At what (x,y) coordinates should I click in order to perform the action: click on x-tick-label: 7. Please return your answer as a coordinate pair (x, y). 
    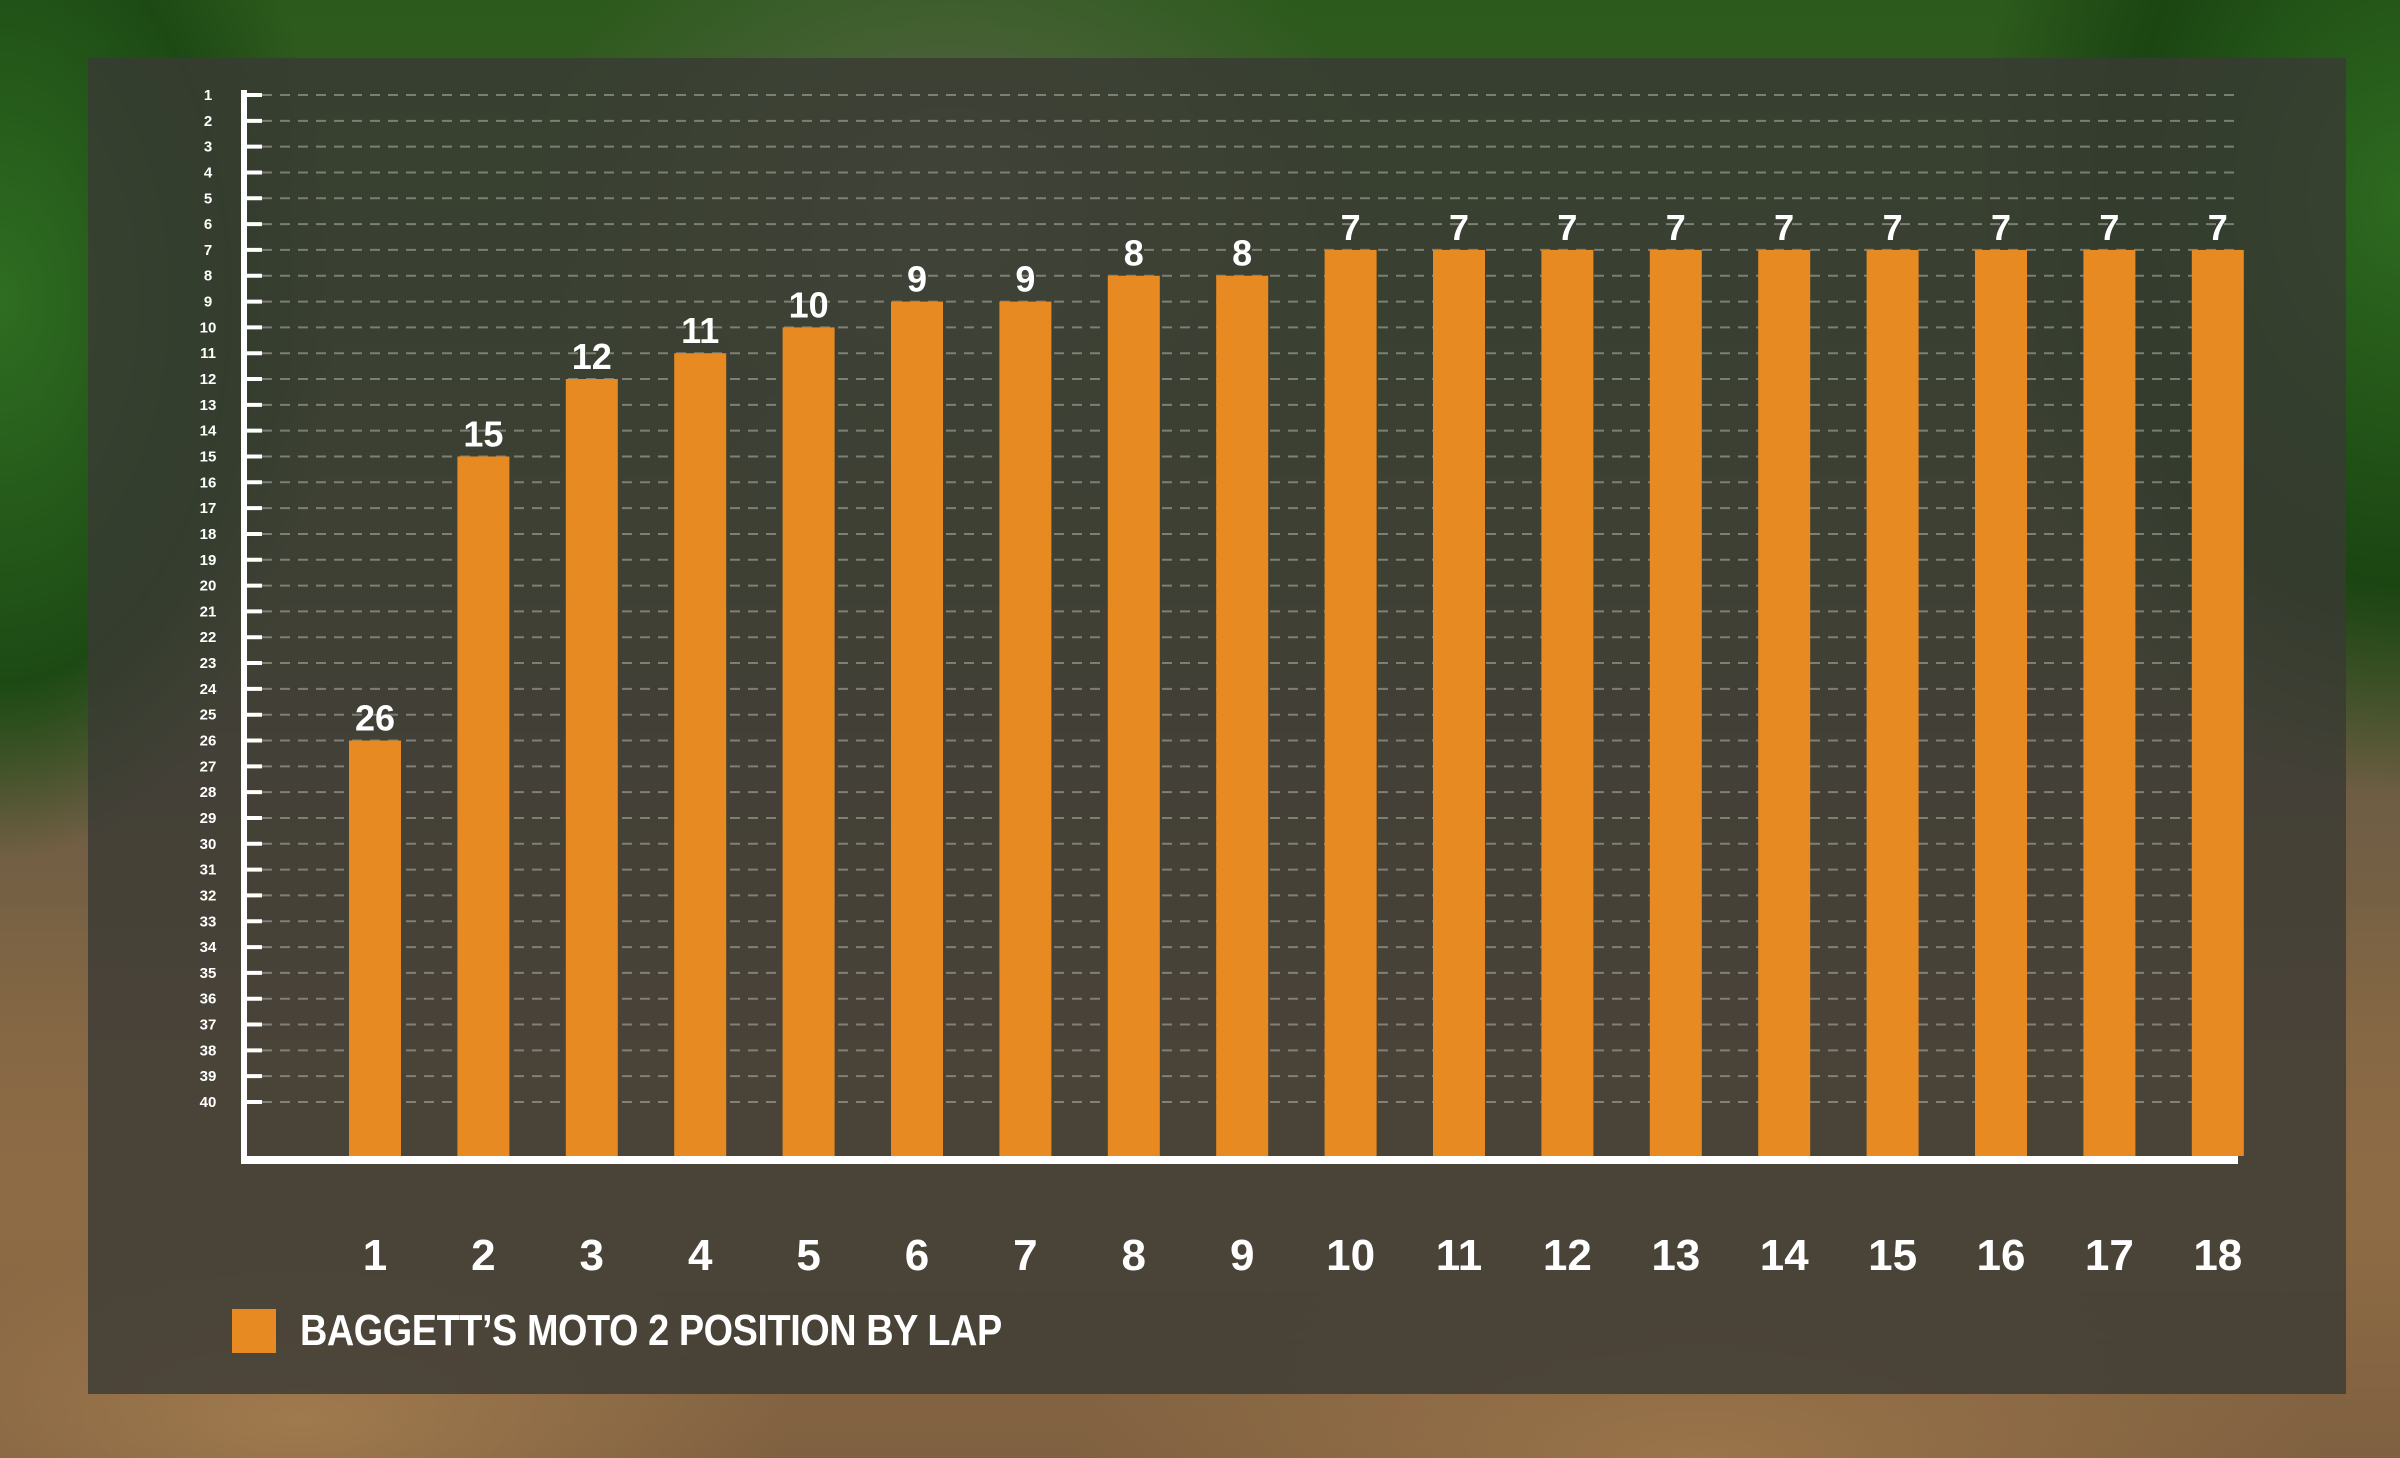
    Looking at the image, I should click on (1025, 1255).